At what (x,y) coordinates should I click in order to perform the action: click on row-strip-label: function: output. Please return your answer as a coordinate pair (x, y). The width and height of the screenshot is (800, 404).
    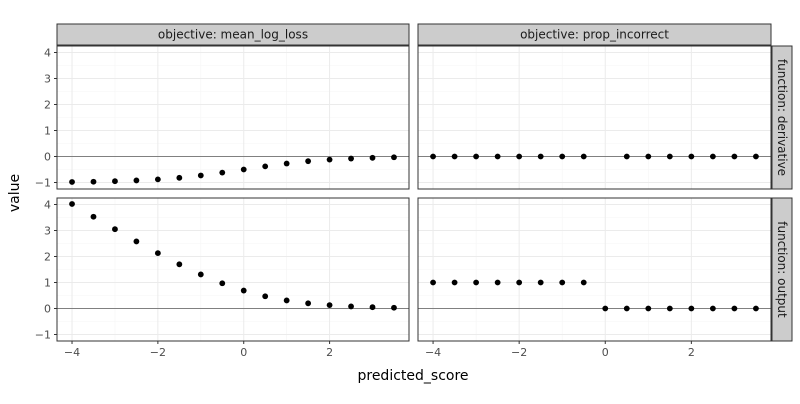
    Looking at the image, I should click on (782, 269).